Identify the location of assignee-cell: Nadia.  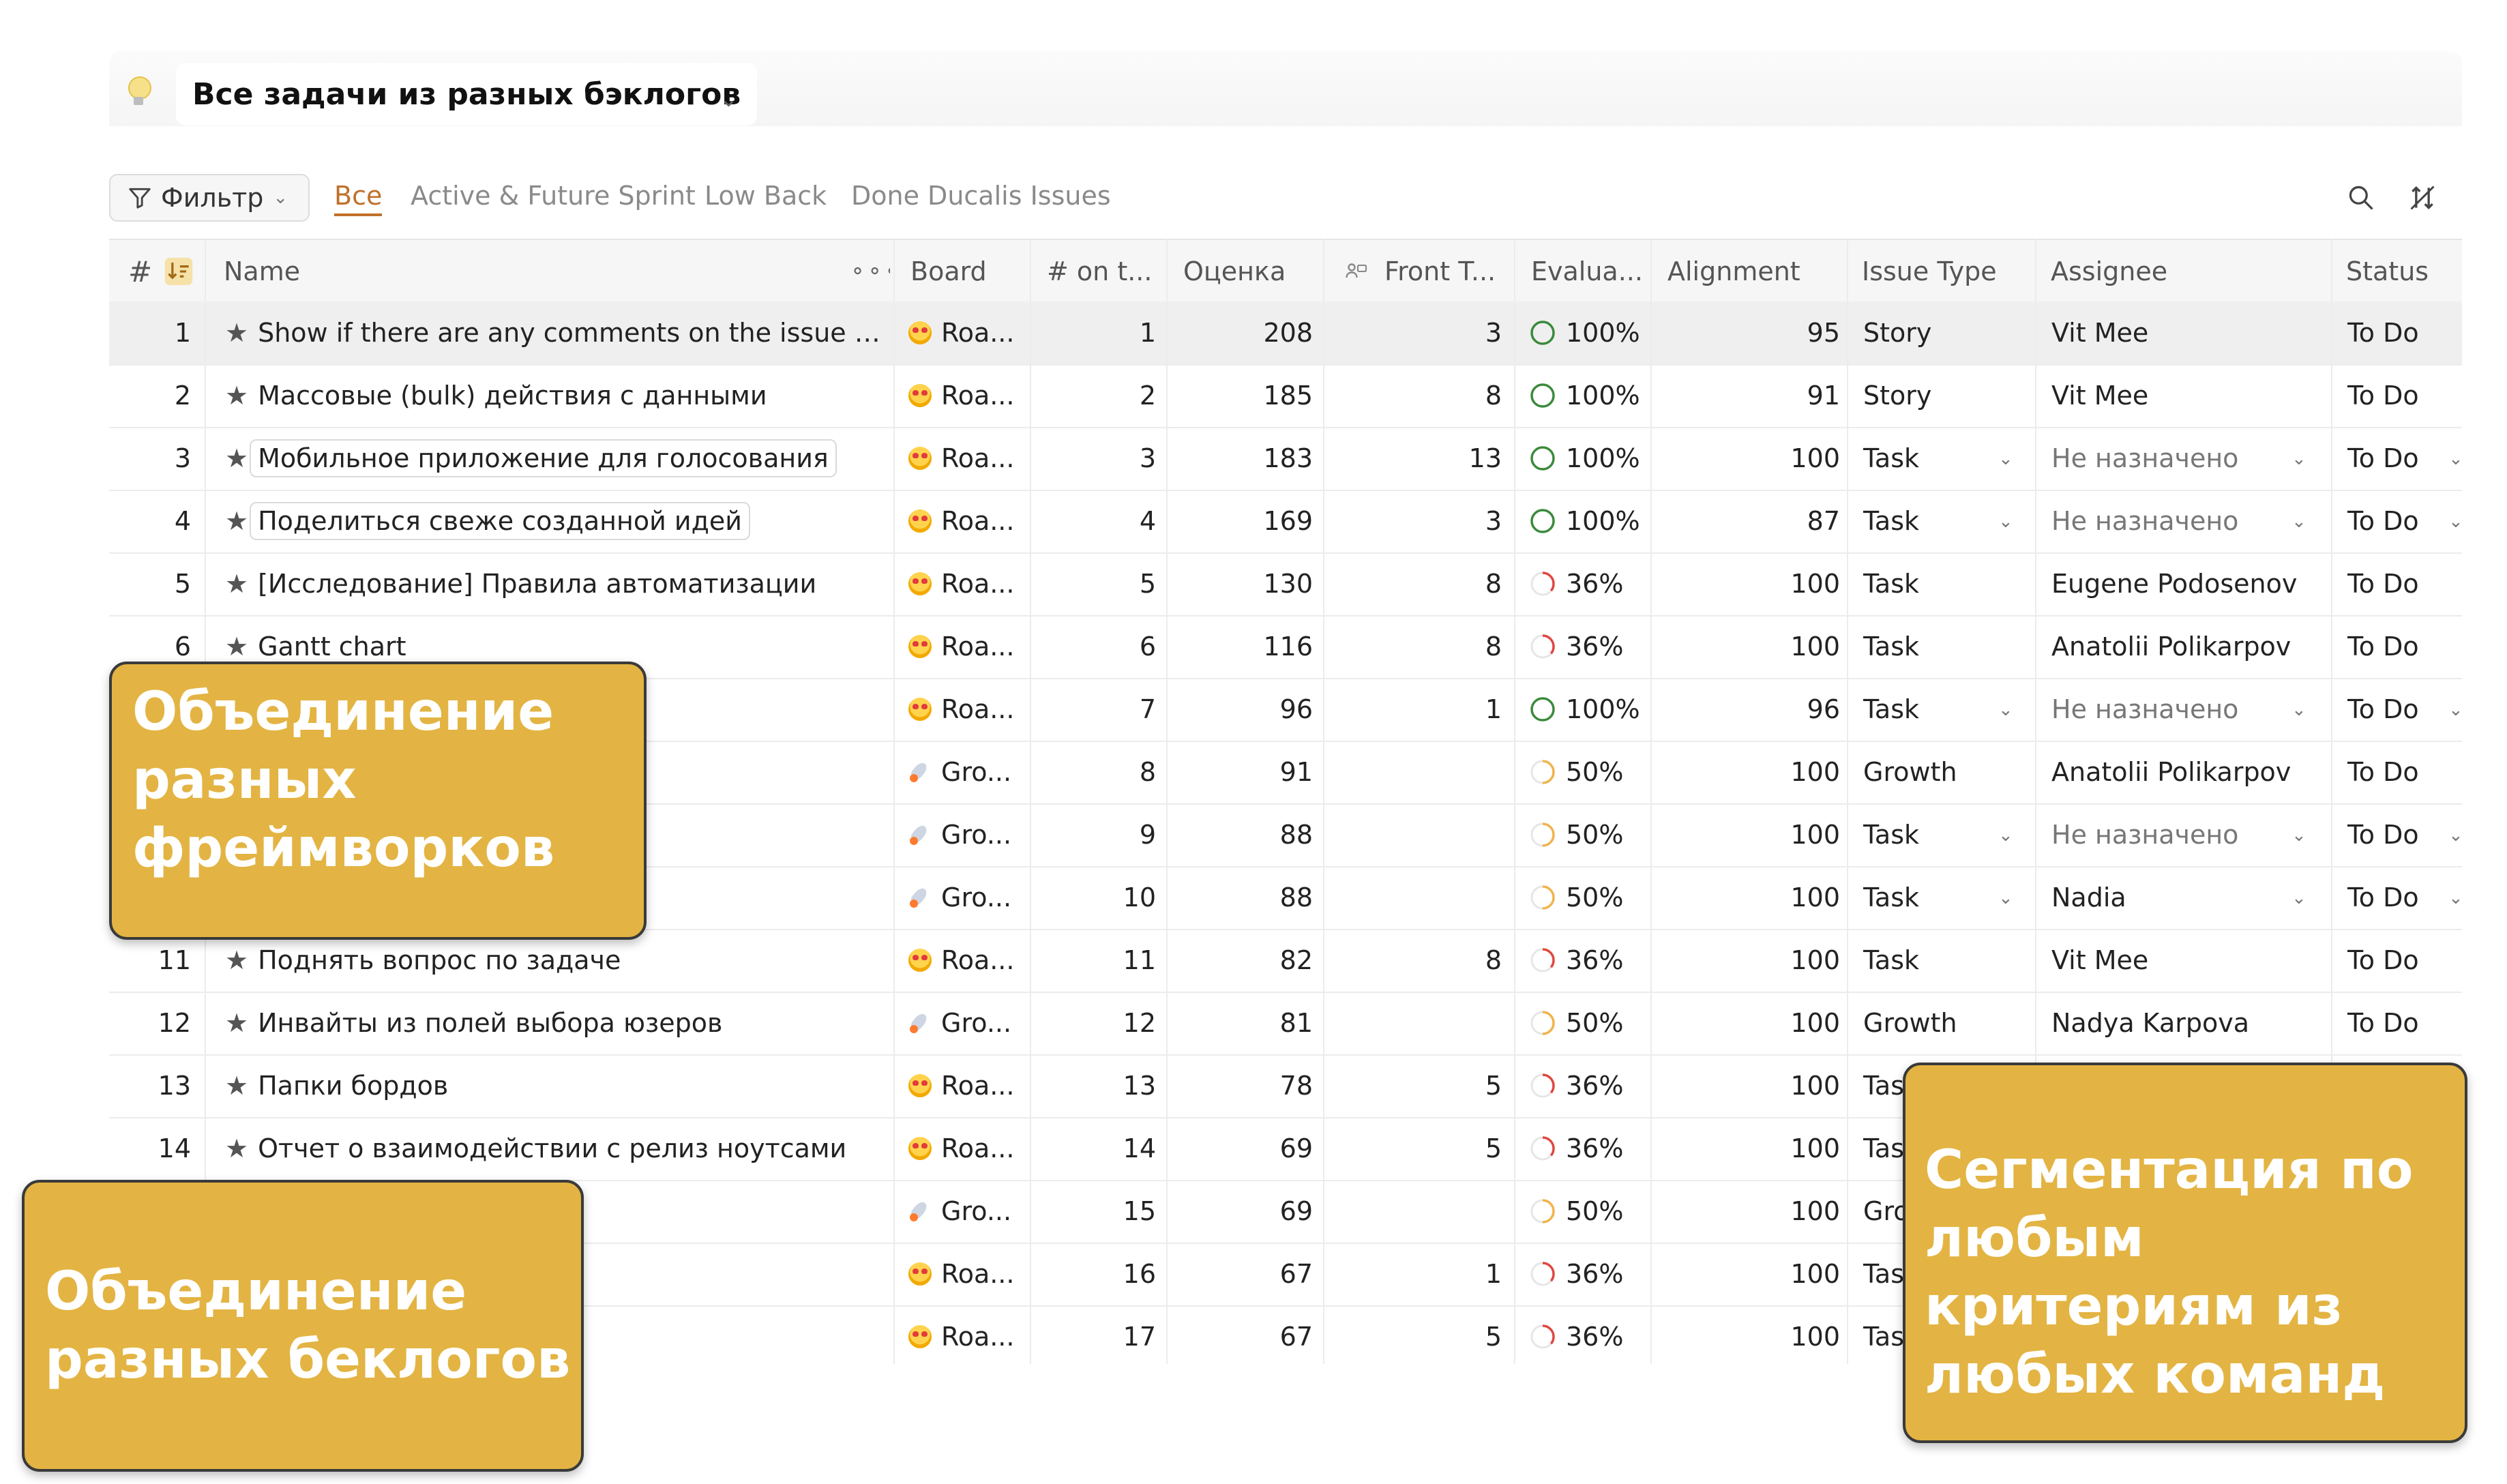
(2088, 897).